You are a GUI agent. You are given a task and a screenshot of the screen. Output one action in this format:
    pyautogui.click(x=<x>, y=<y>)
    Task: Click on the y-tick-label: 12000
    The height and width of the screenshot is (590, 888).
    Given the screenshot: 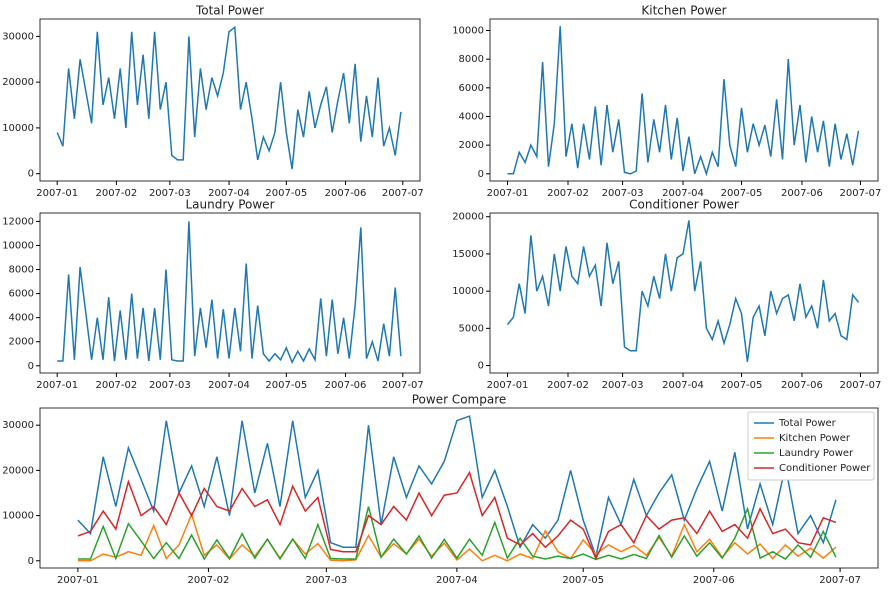 What is the action you would take?
    pyautogui.click(x=18, y=221)
    